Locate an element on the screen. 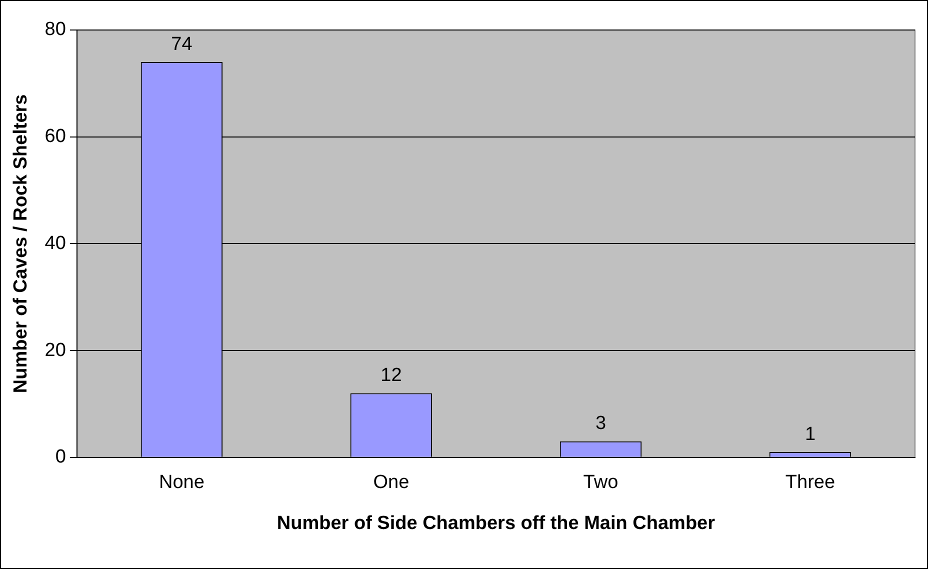 This screenshot has width=928, height=569. x-axis-title: Number of Side Chambers off the Main Chamber is located at coordinates (496, 523).